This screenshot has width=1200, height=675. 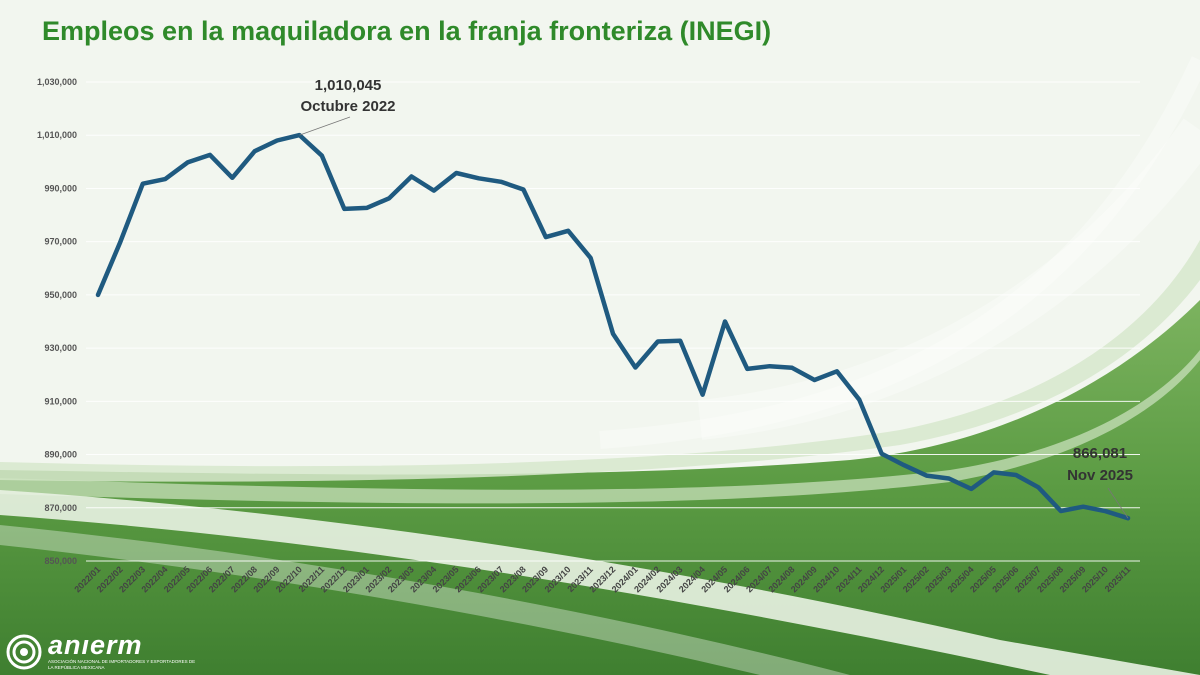 I want to click on y-tick-label: 850,000, so click(x=60, y=561).